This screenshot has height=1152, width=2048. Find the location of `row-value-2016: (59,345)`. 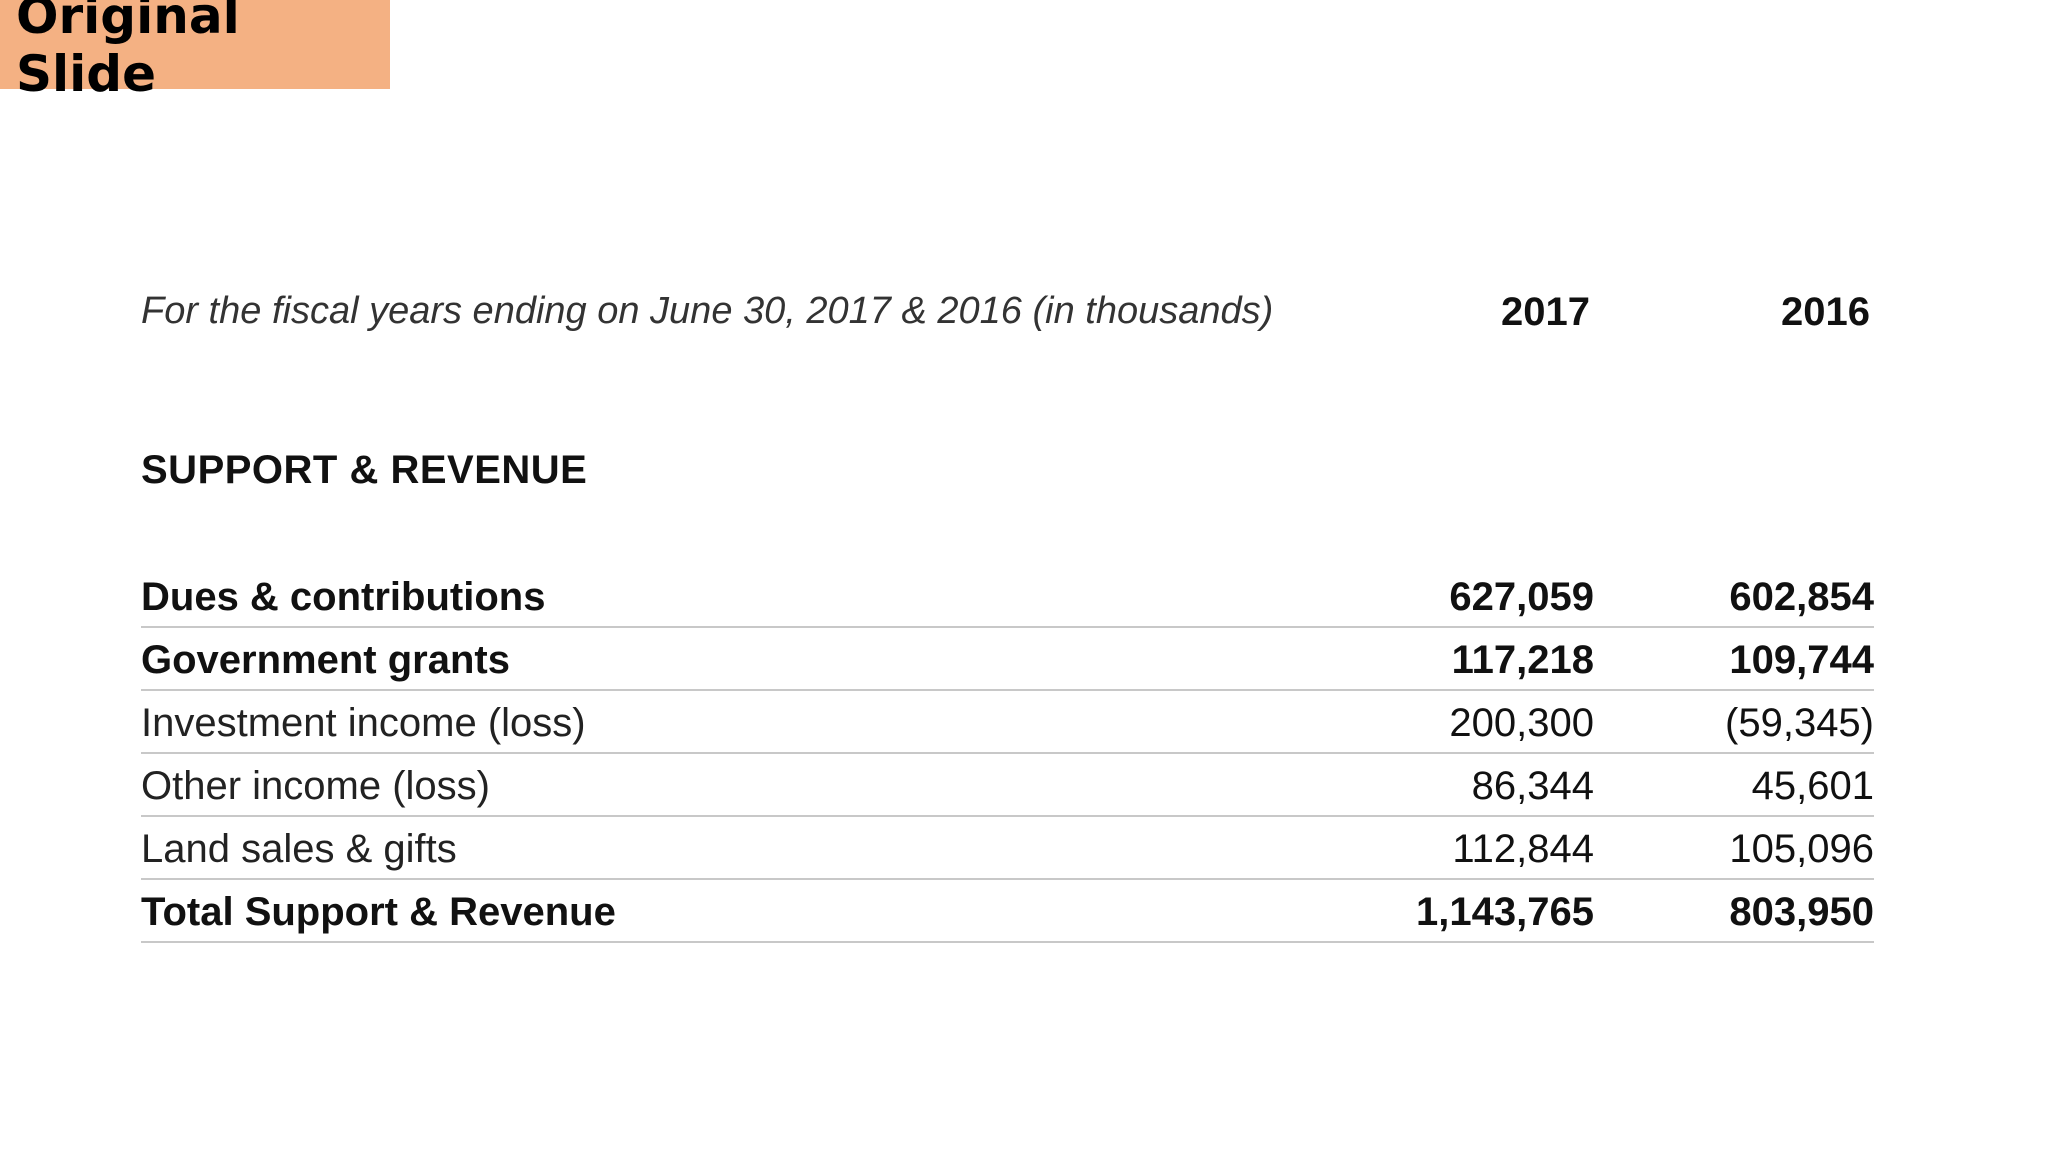

row-value-2016: (59,345) is located at coordinates (1799, 723).